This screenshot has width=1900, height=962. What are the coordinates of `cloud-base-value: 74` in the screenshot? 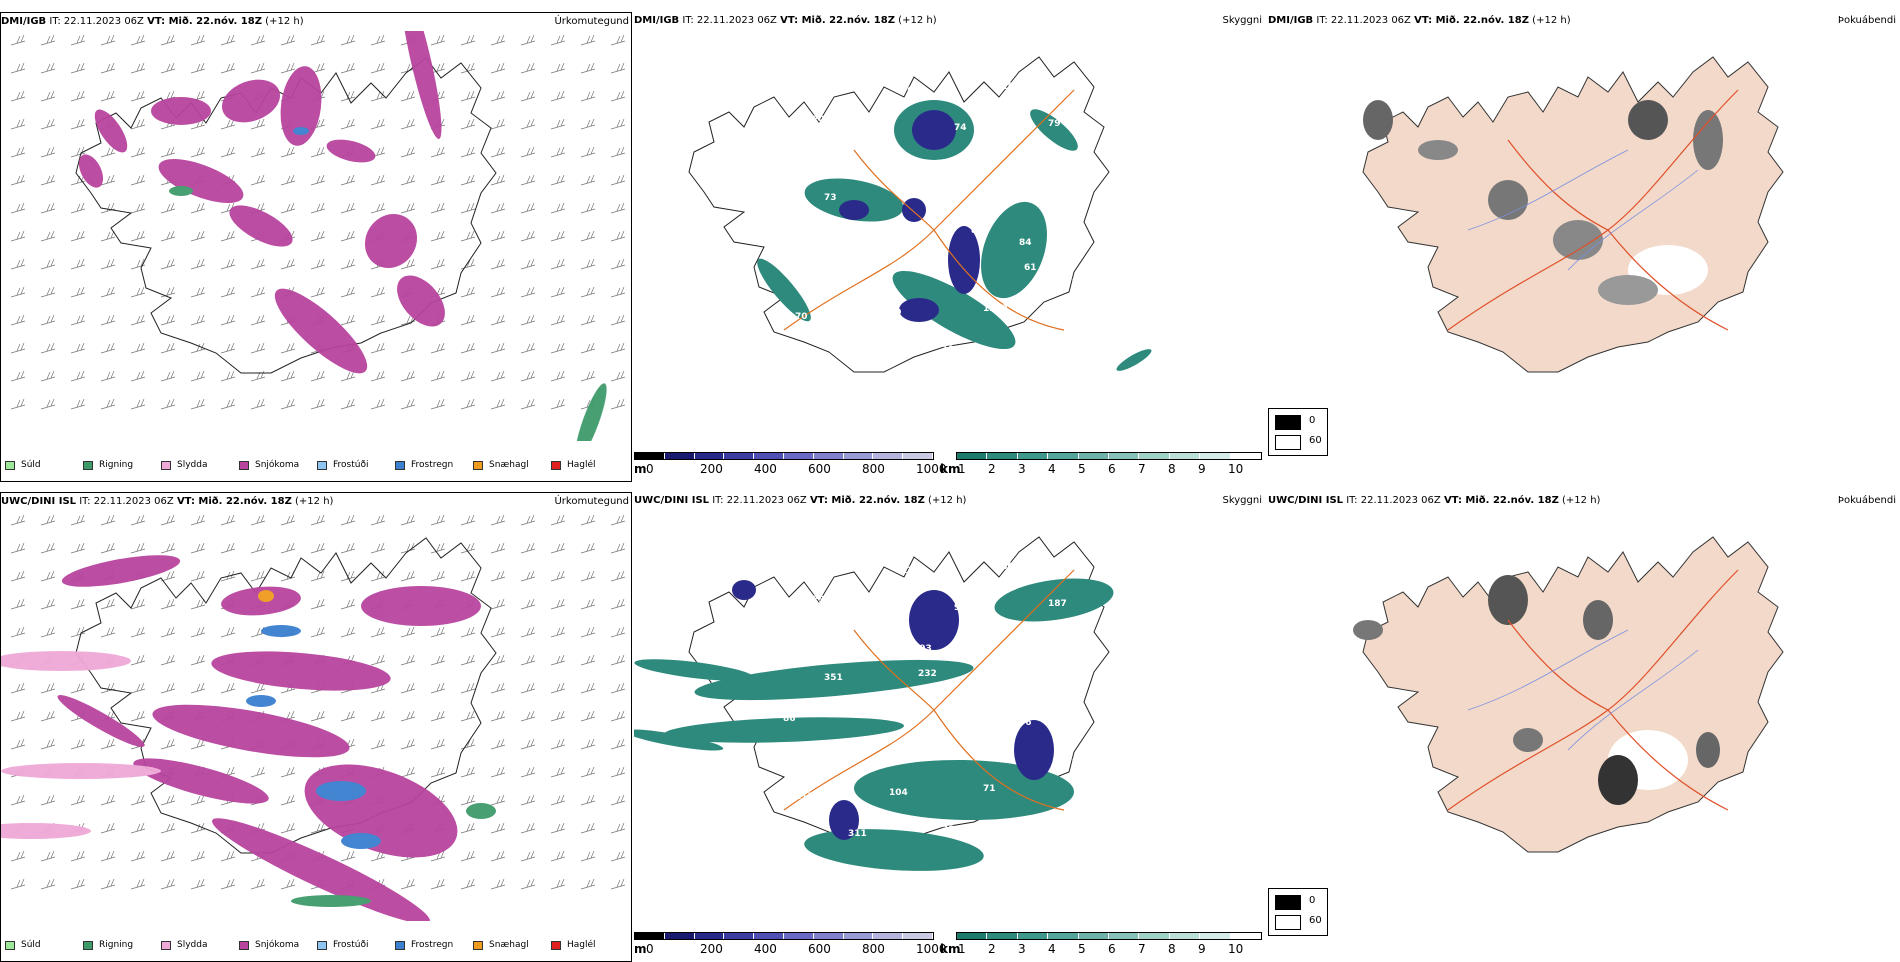 It's located at (960, 128).